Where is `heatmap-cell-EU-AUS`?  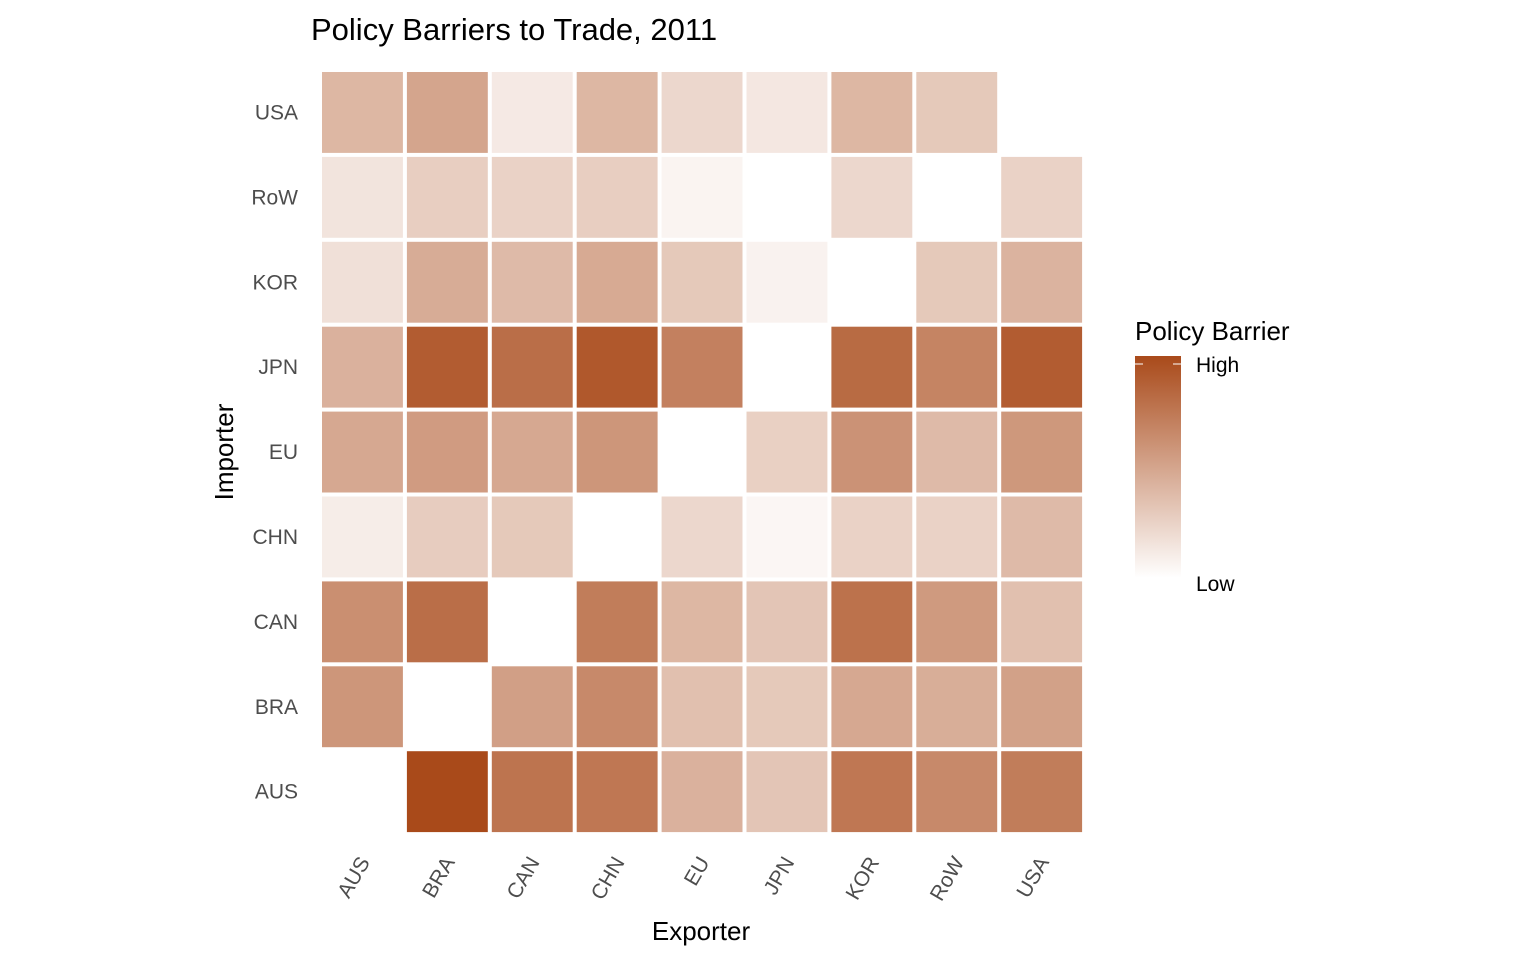 heatmap-cell-EU-AUS is located at coordinates (362, 452).